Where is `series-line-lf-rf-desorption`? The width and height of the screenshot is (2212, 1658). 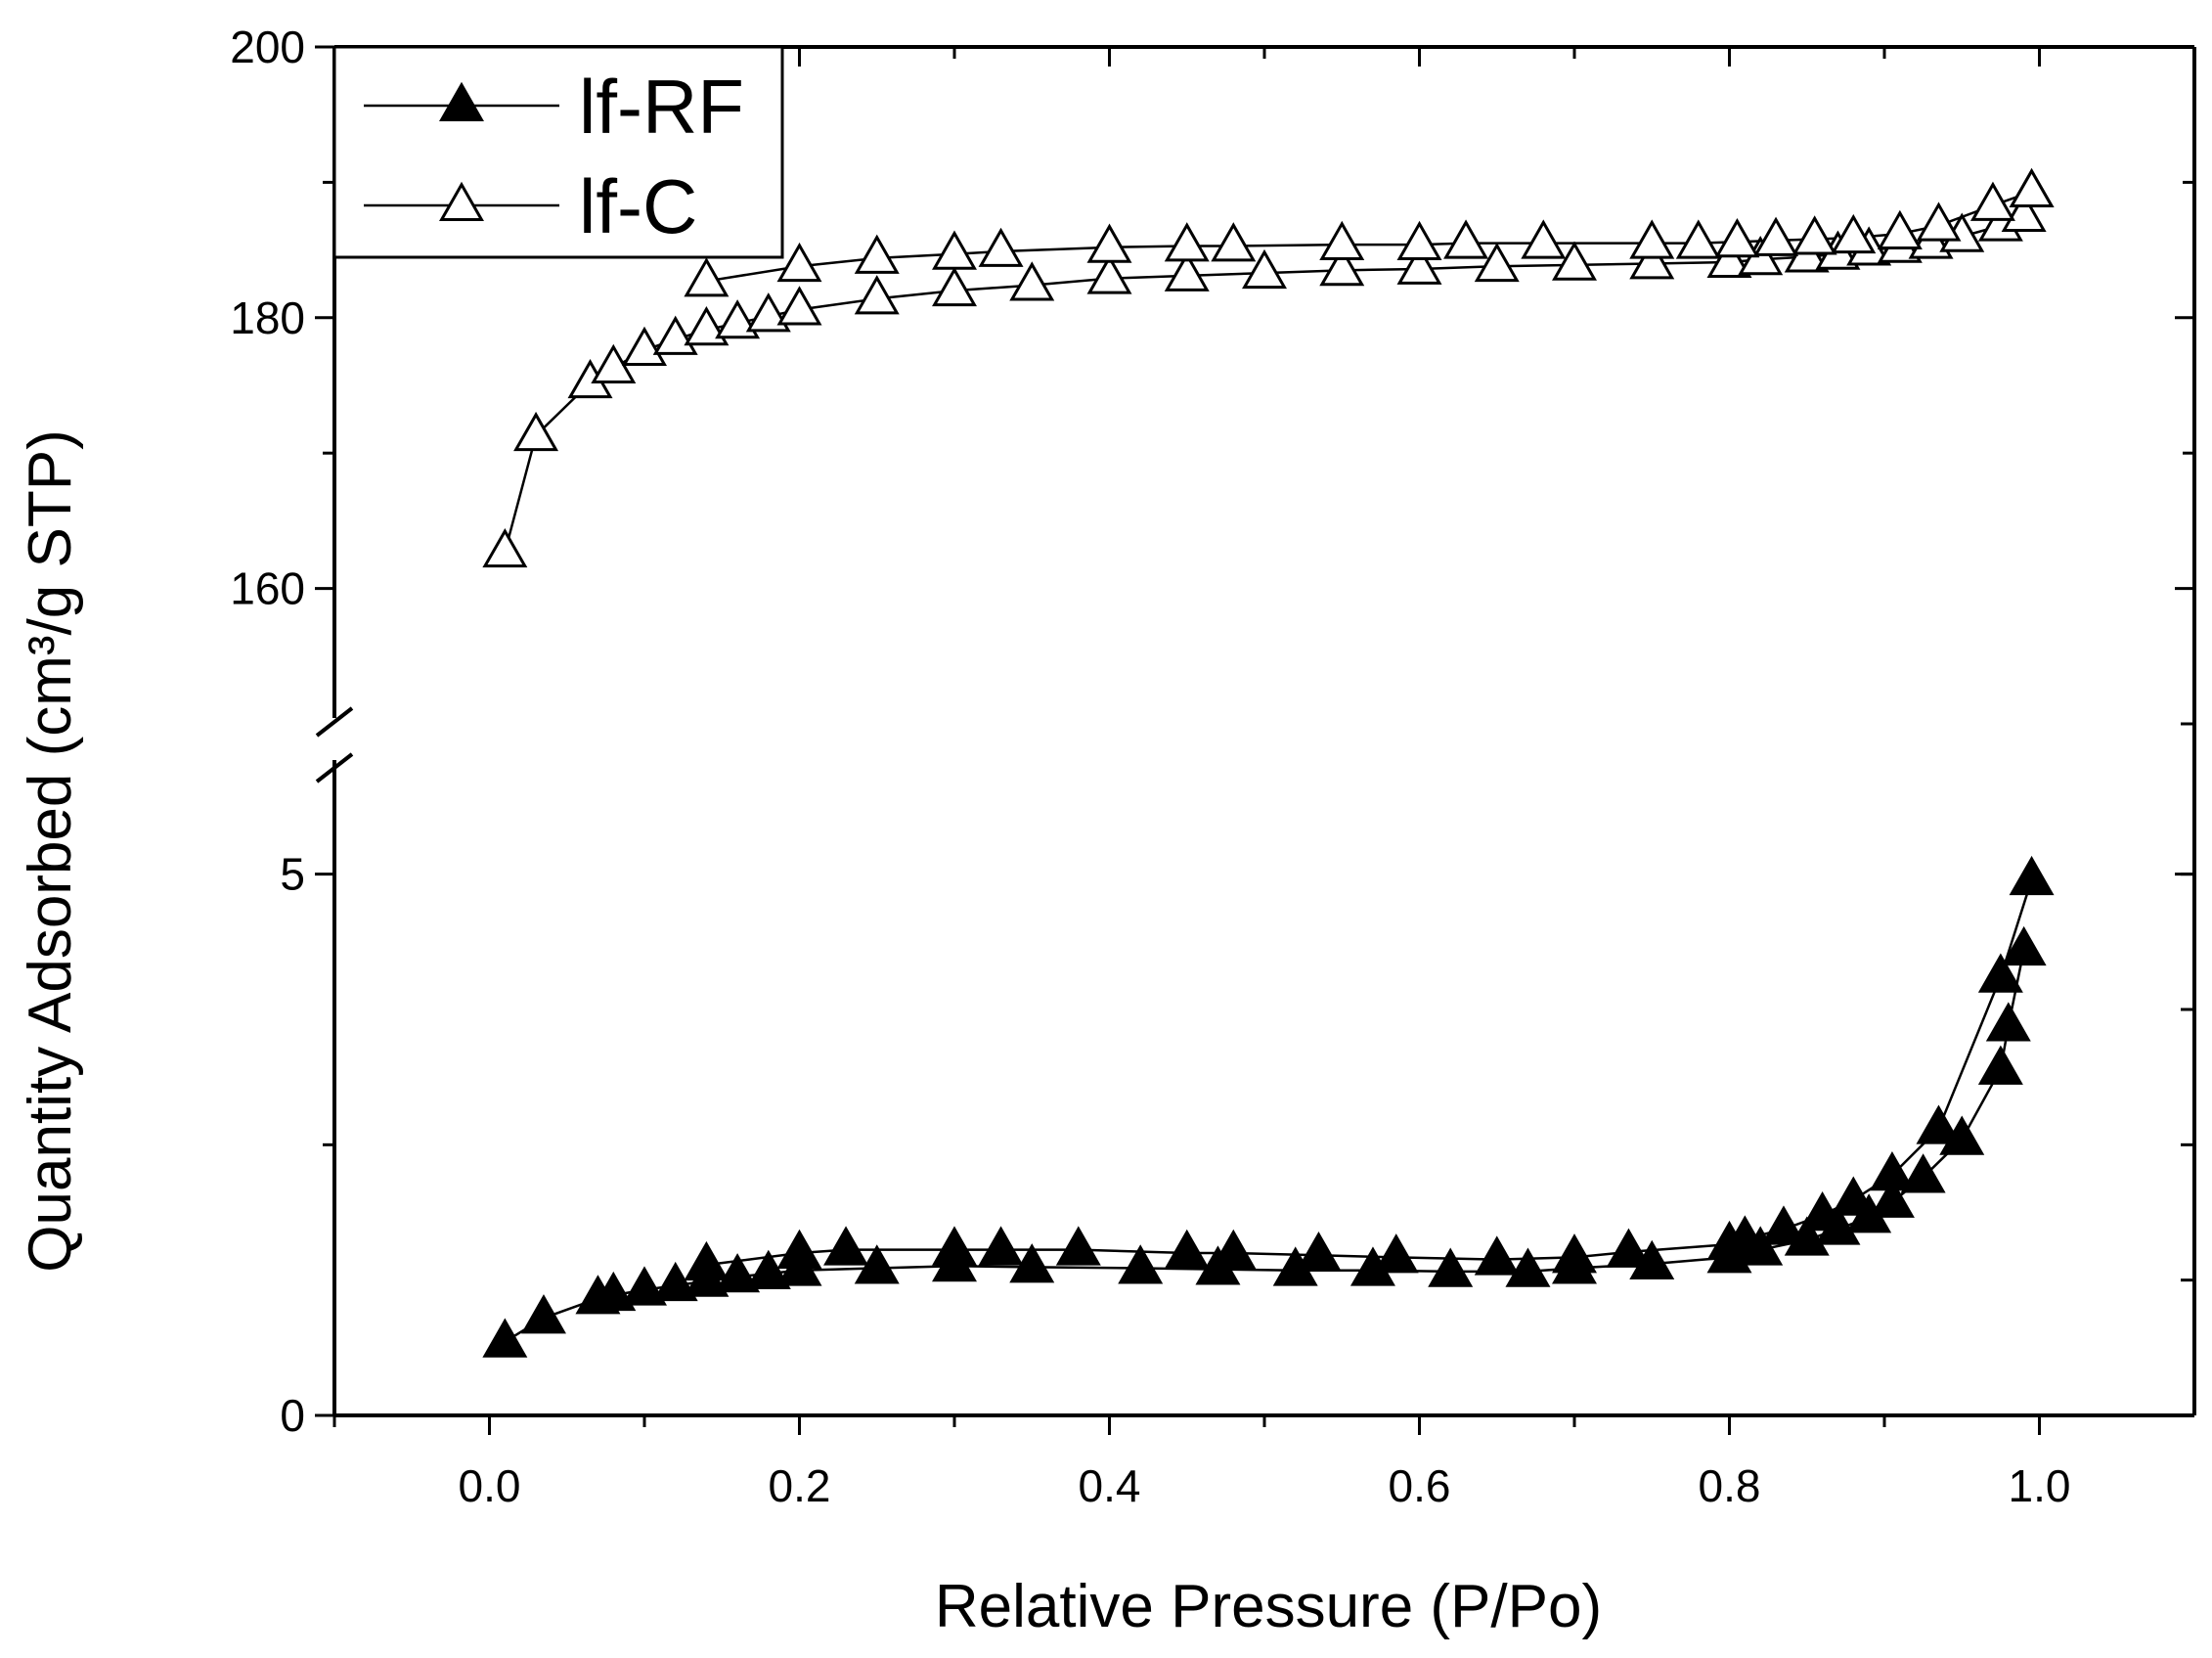
series-line-lf-rf-desorption is located at coordinates (1369, 1072).